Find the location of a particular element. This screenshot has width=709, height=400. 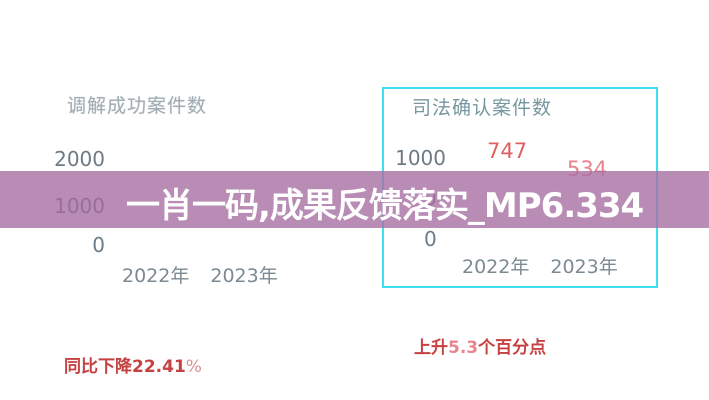

left-annotation: 同比下降22.41% is located at coordinates (133, 364).